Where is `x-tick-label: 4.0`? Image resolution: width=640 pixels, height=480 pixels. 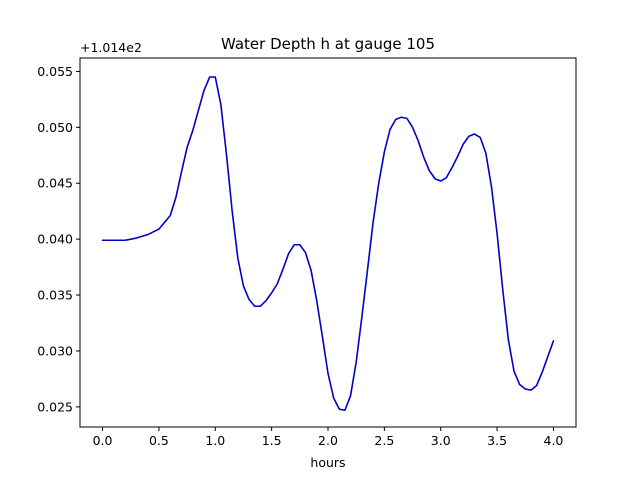
x-tick-label: 4.0 is located at coordinates (554, 440).